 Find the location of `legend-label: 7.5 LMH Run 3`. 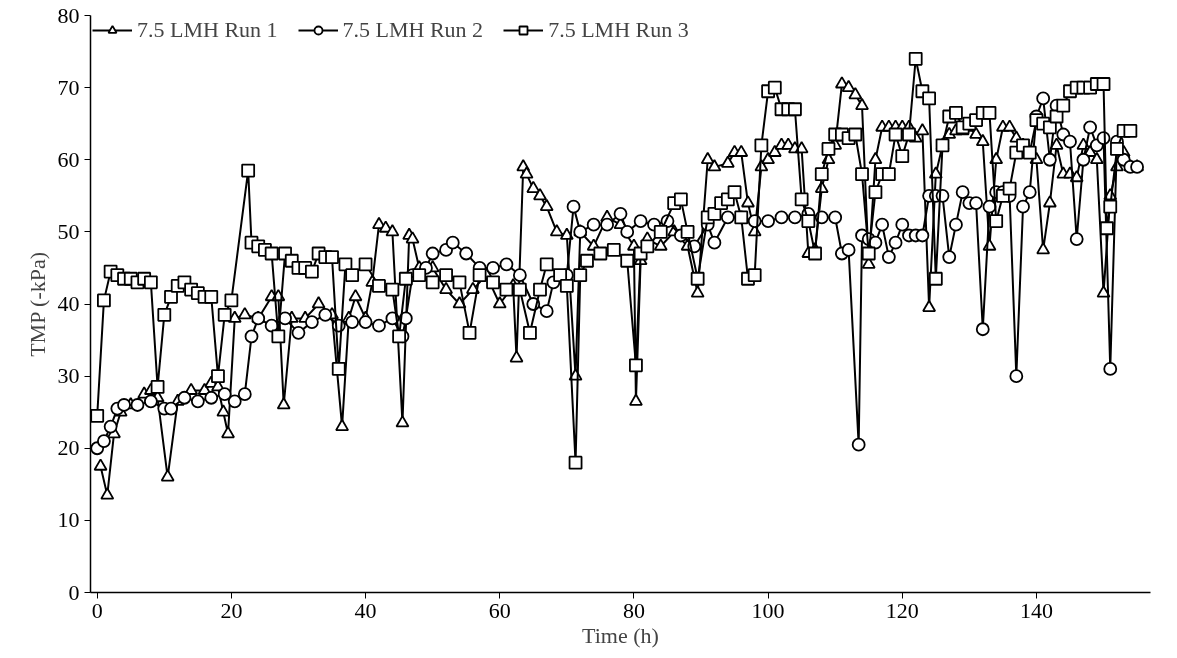

legend-label: 7.5 LMH Run 3 is located at coordinates (618, 30).